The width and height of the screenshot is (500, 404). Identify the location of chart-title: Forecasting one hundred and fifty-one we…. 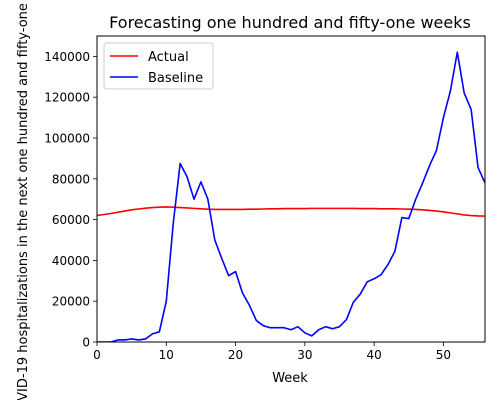
(290, 22).